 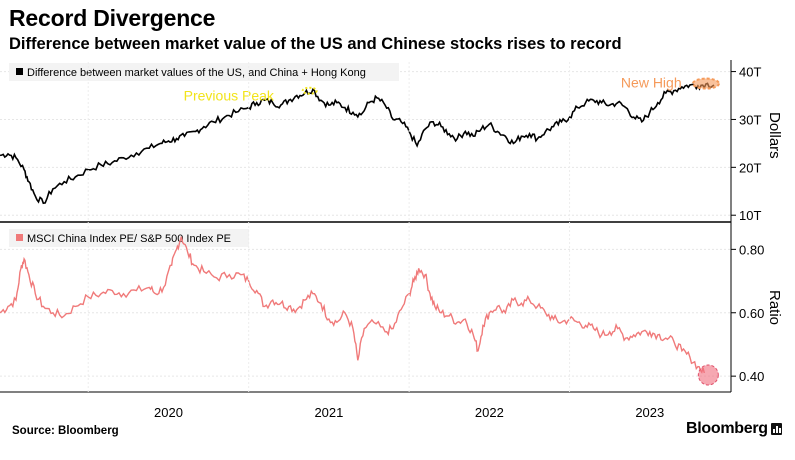 I want to click on bottom-ytick-label: 0.40, so click(x=751, y=376).